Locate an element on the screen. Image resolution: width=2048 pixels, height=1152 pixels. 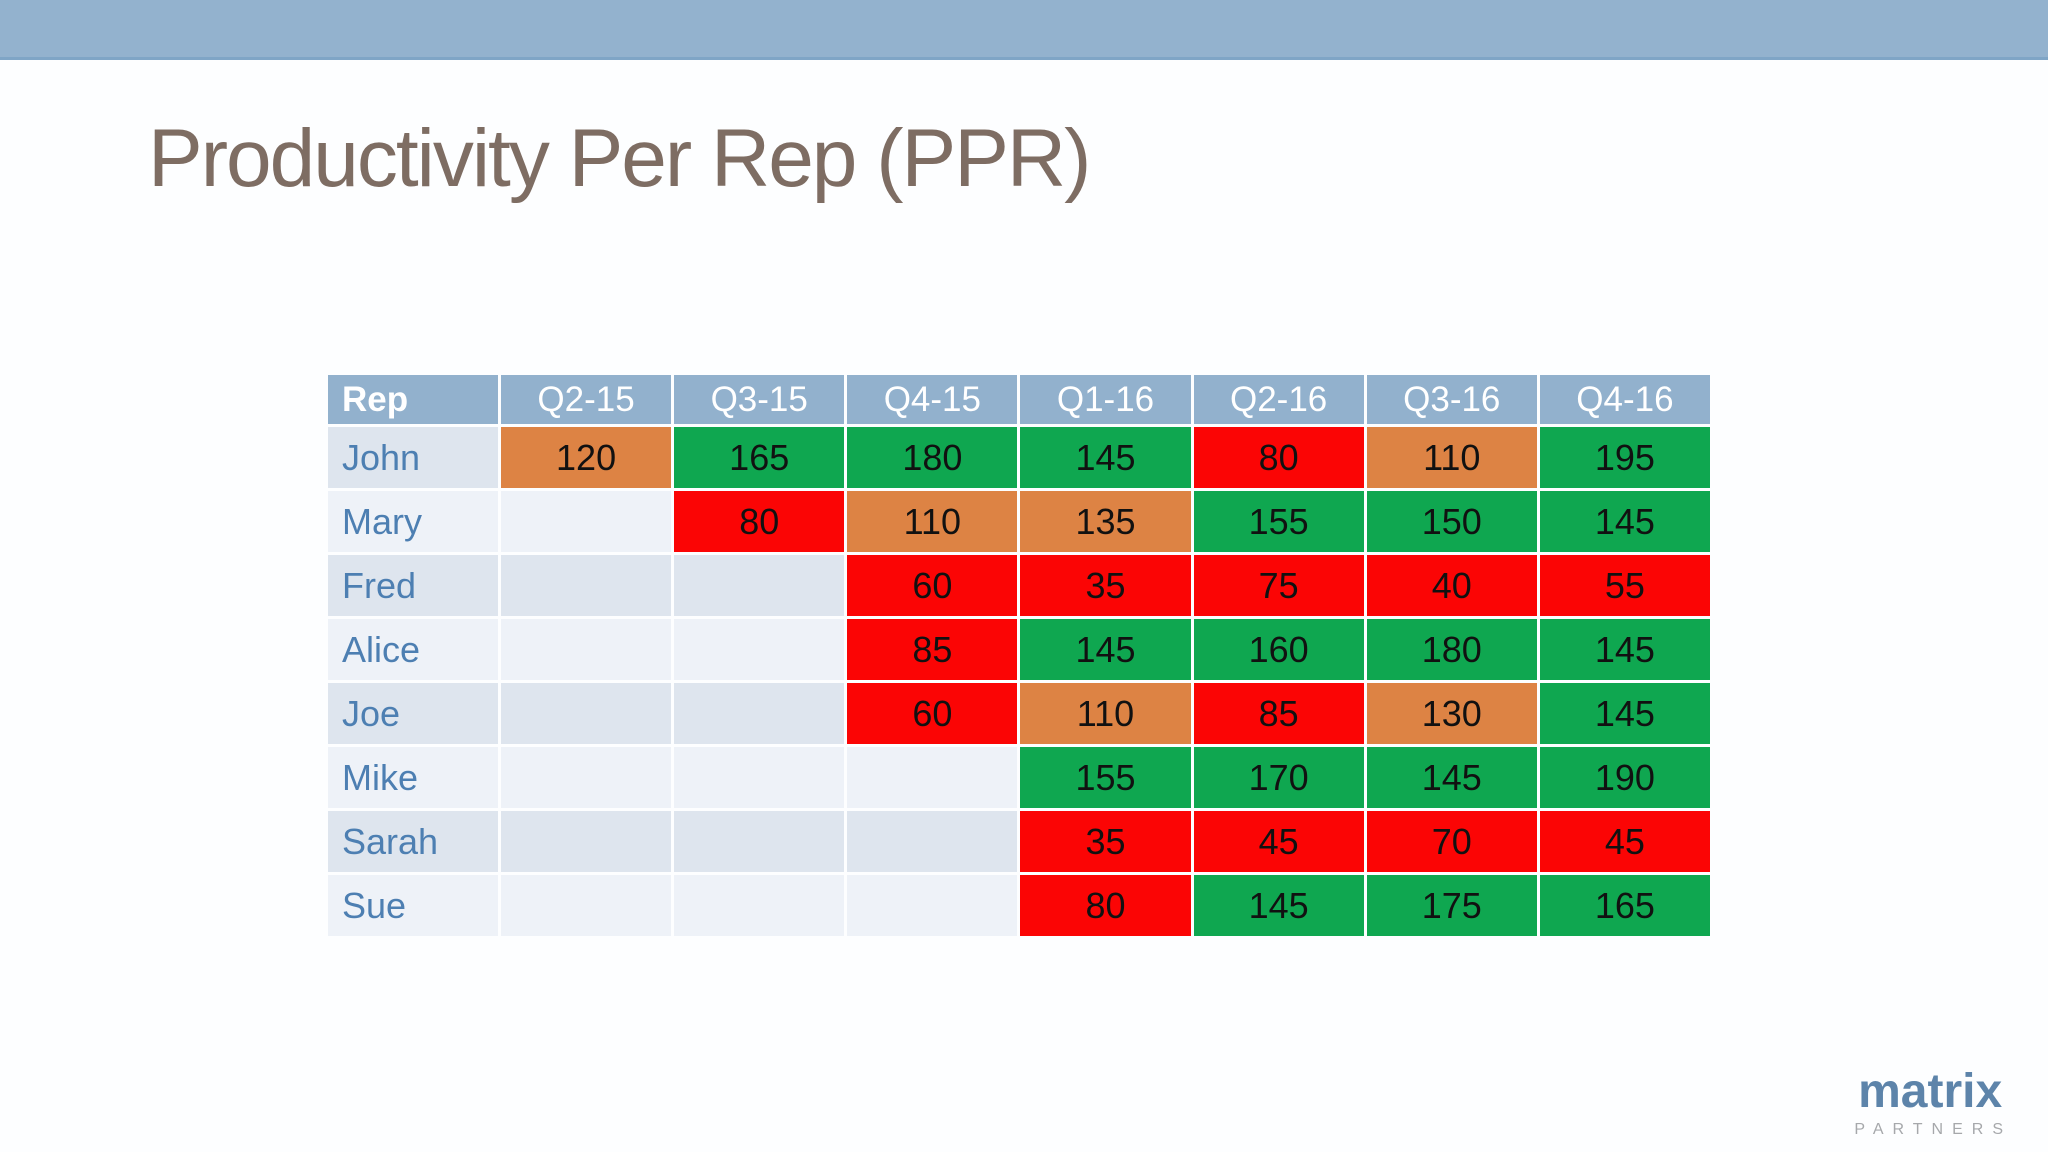
quarter-column-header: Q3-16 is located at coordinates (1451, 399).